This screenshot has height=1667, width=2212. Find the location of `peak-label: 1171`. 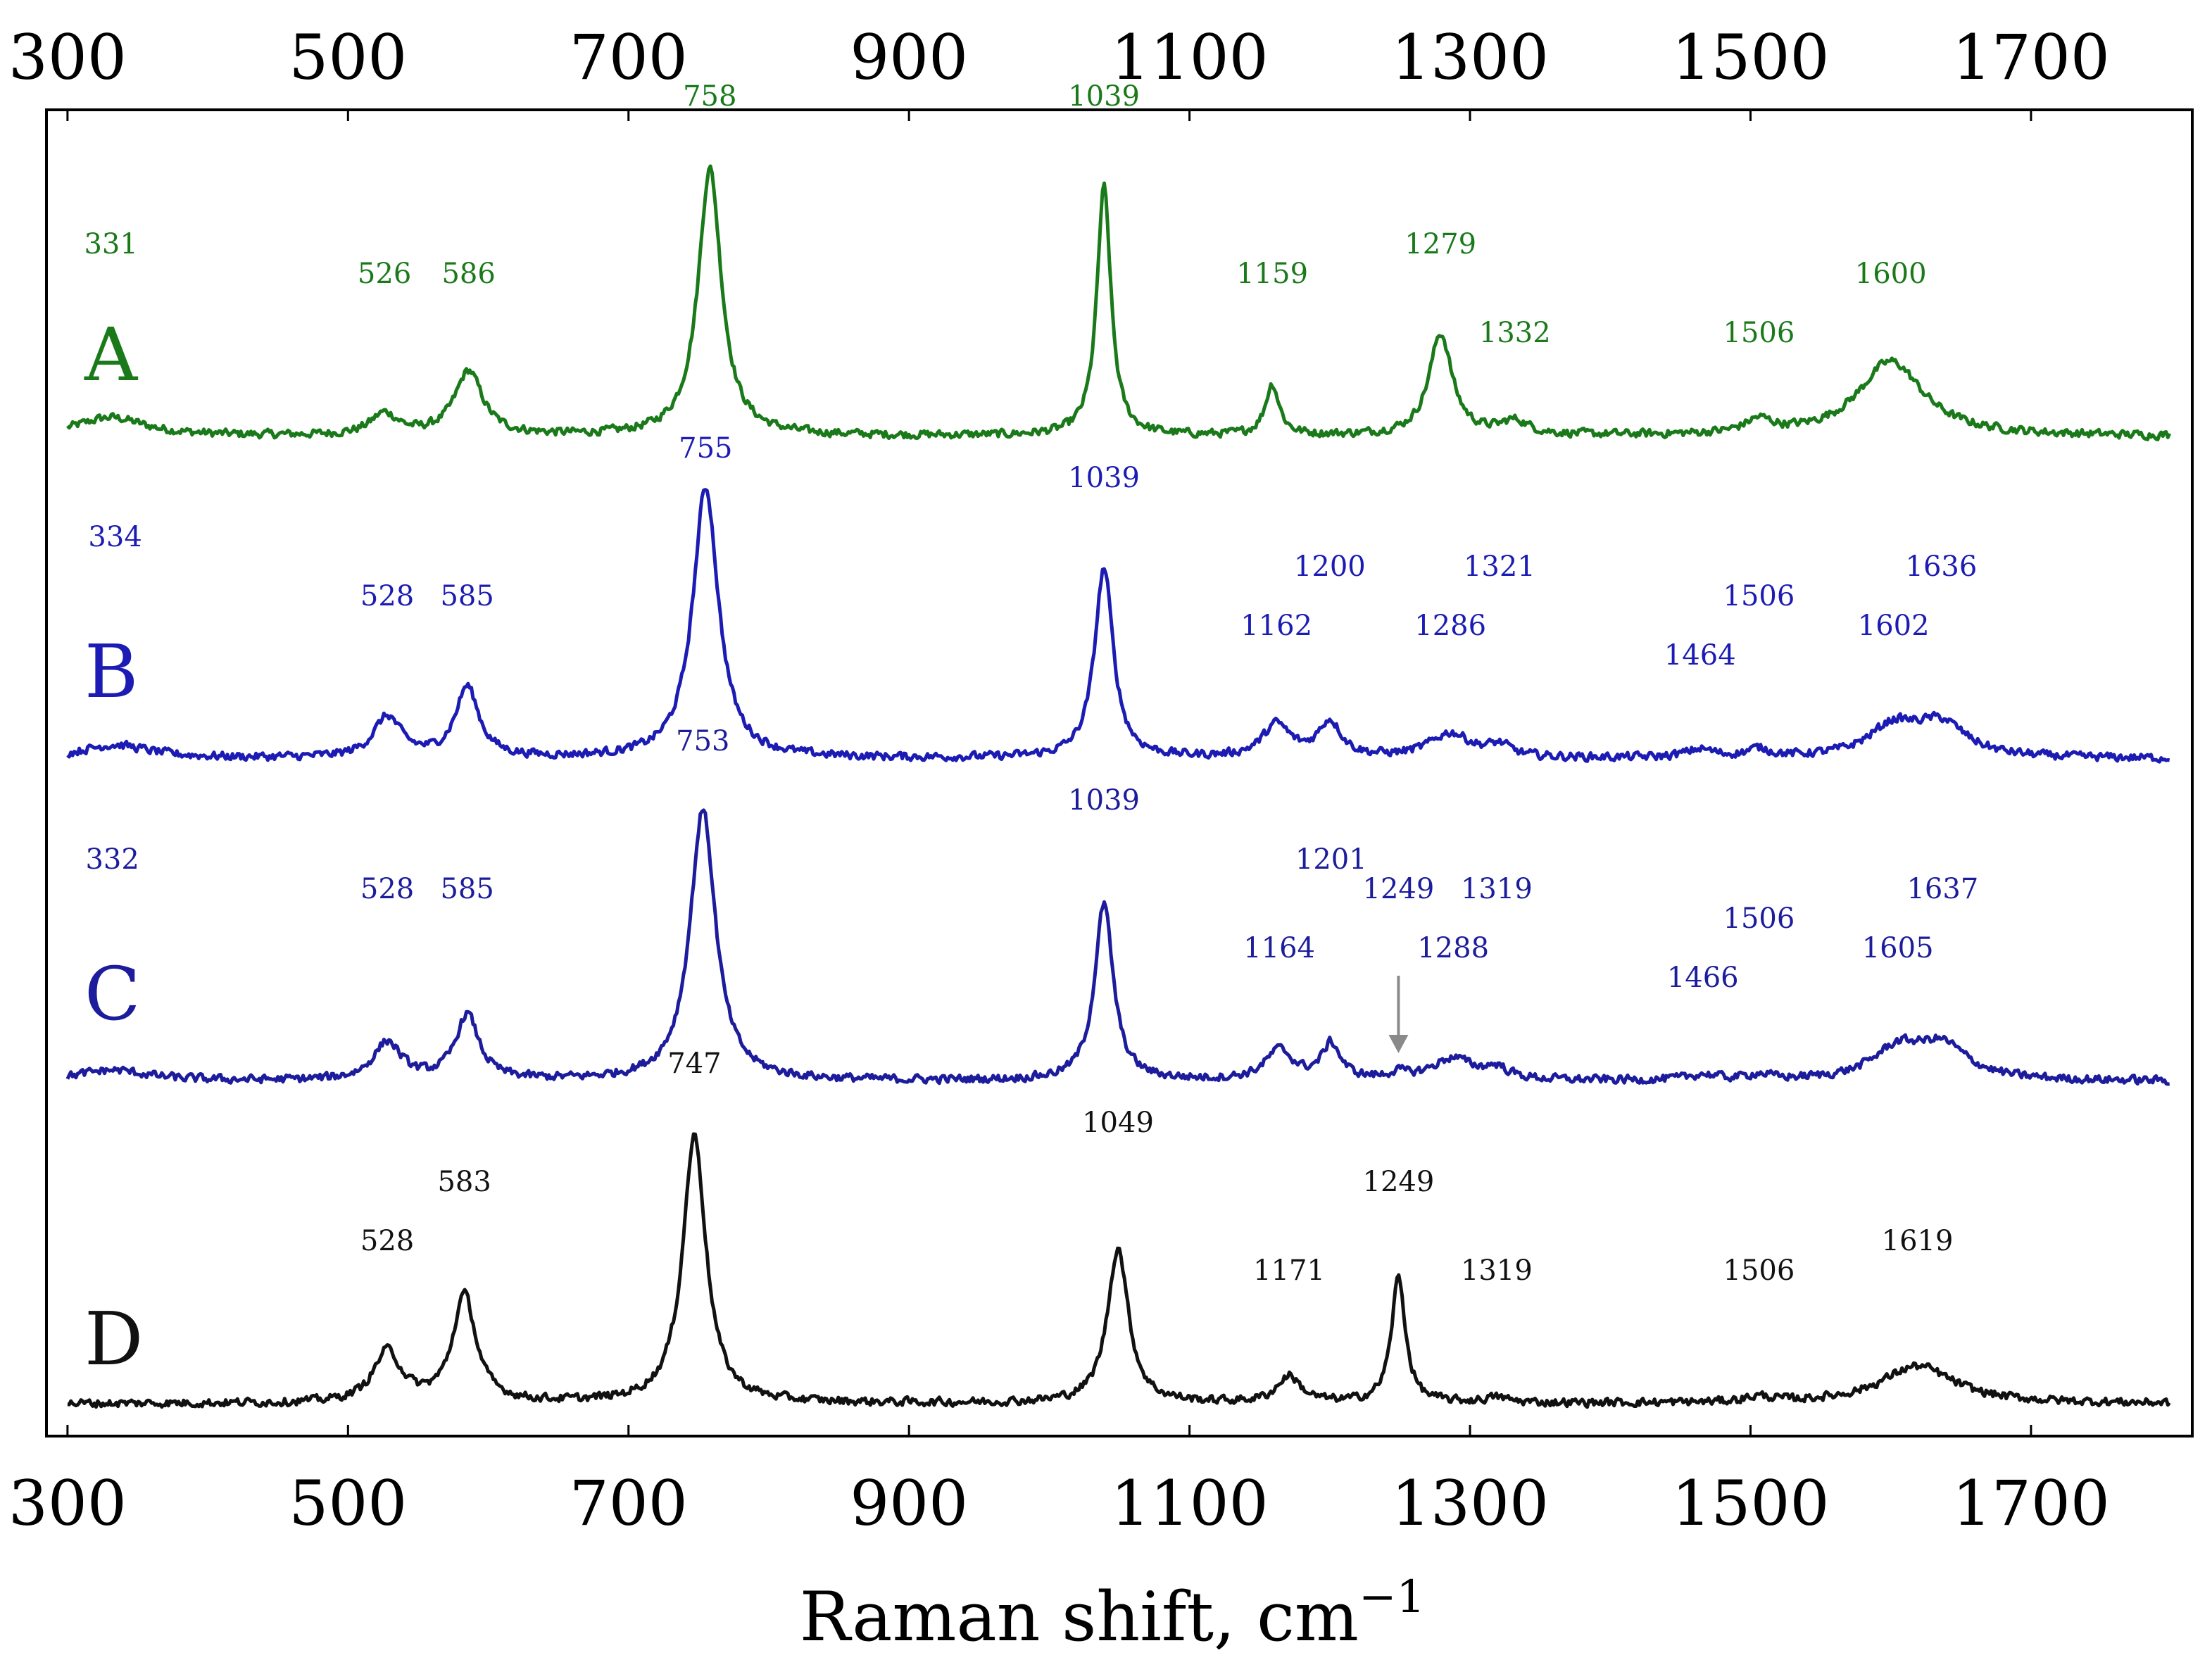

peak-label: 1171 is located at coordinates (1289, 1271).